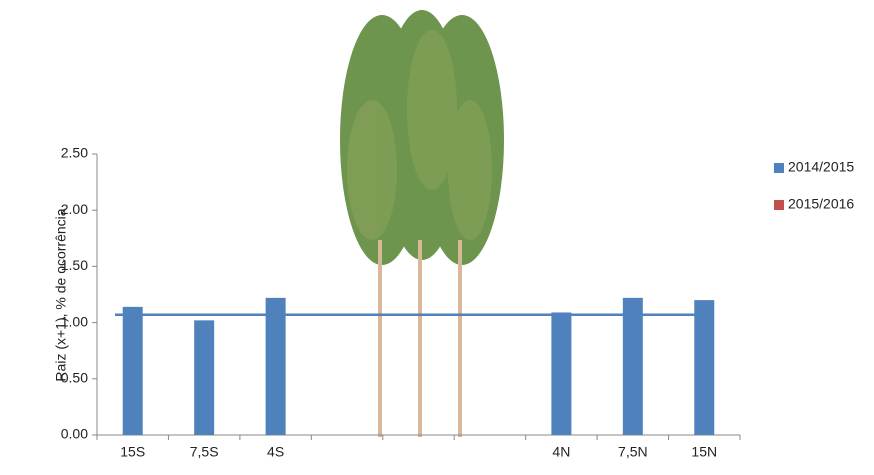 This screenshot has width=874, height=475. I want to click on x-tick-label: 4S, so click(275, 452).